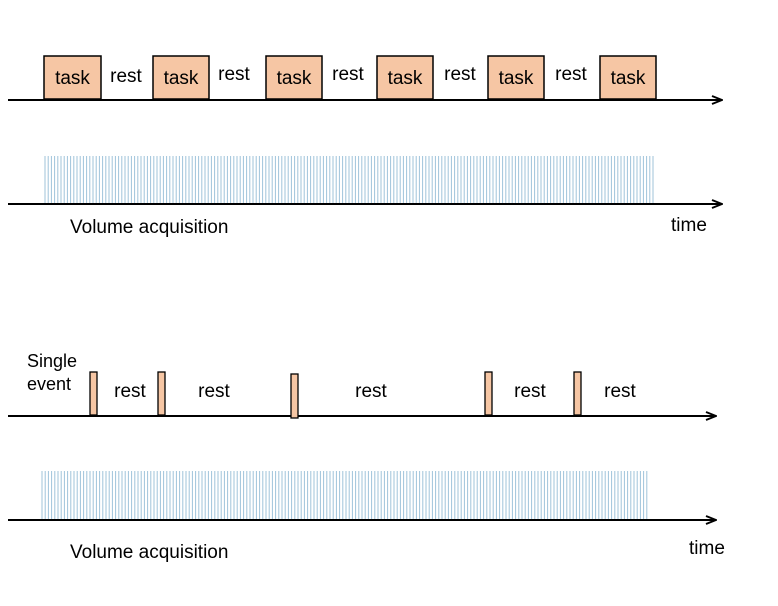 This screenshot has width=778, height=606. I want to click on task-block-4: task, so click(405, 77).